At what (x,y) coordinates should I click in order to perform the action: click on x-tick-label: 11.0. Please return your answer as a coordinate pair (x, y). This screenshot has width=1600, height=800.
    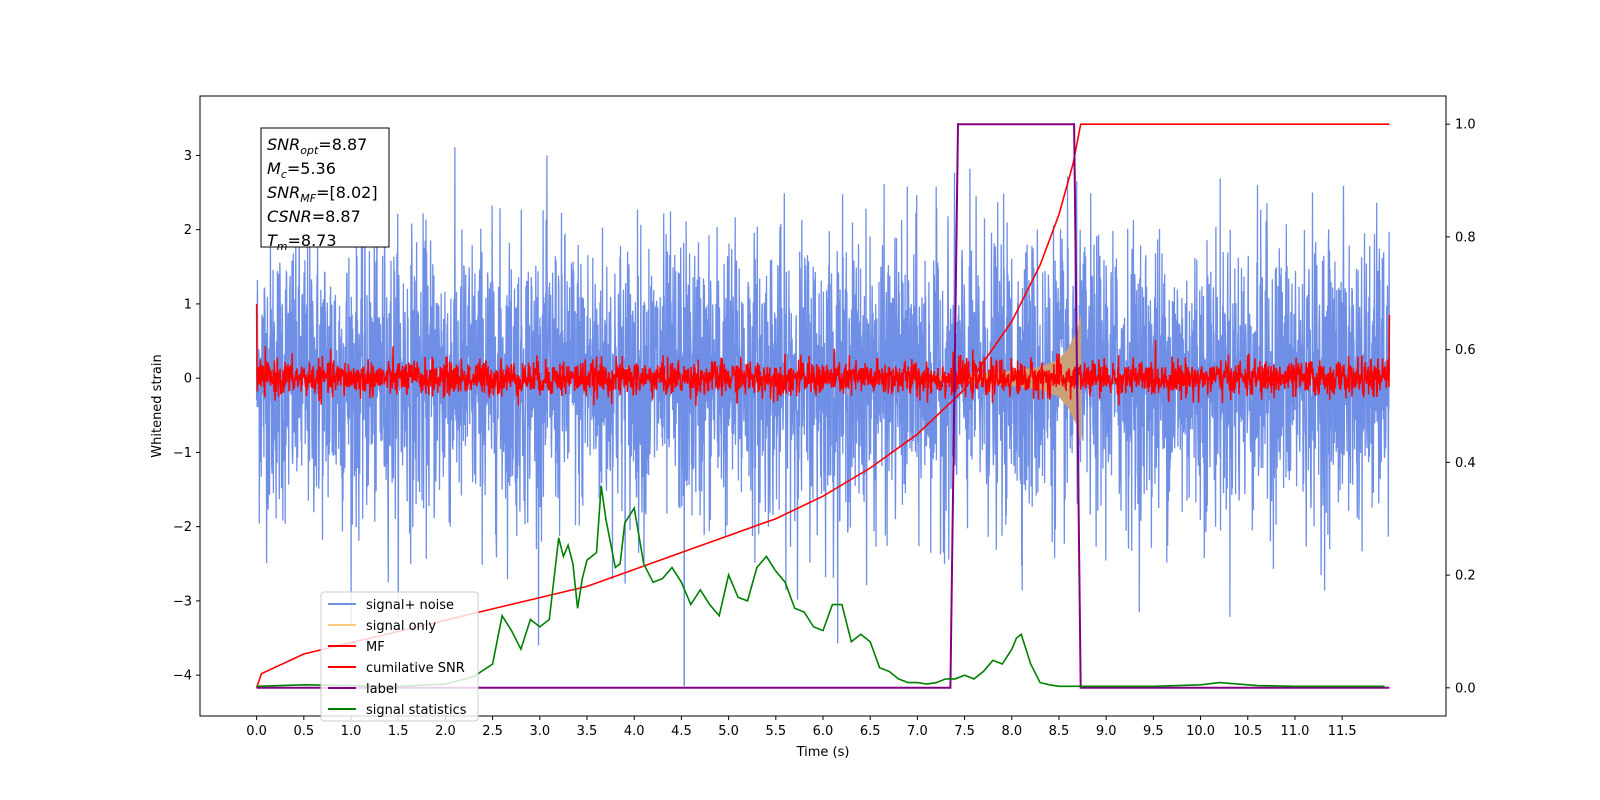
    Looking at the image, I should click on (1294, 731).